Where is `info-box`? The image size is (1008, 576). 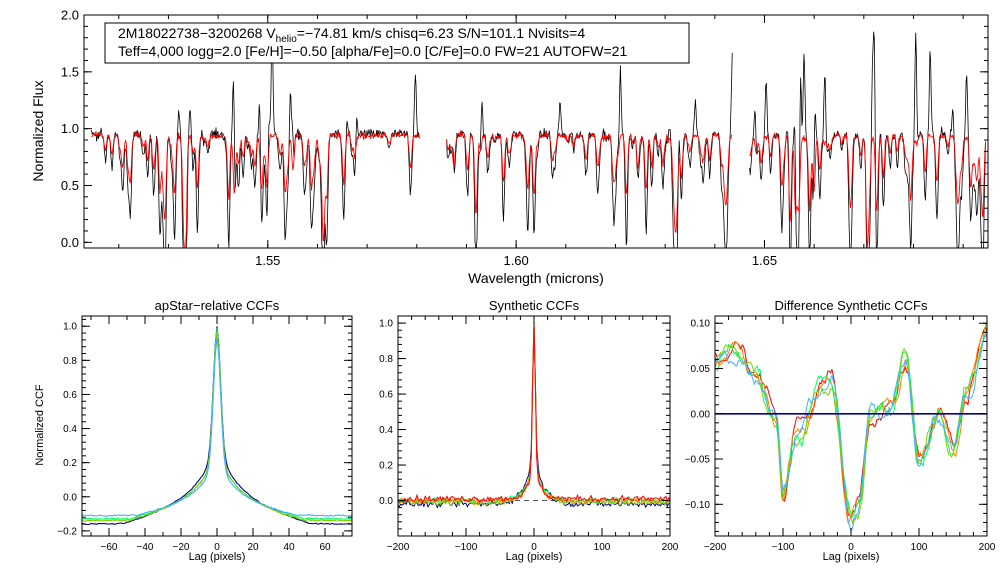
info-box is located at coordinates (397, 43).